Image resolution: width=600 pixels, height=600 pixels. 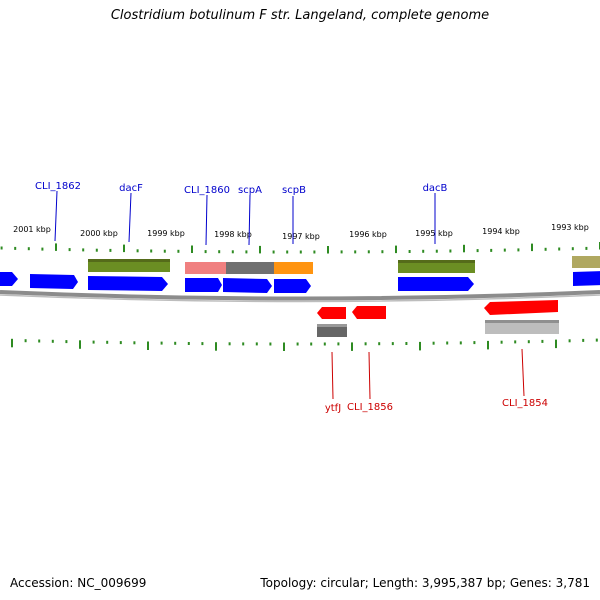 I want to click on gene-label-dacf: dacF, so click(x=131, y=188).